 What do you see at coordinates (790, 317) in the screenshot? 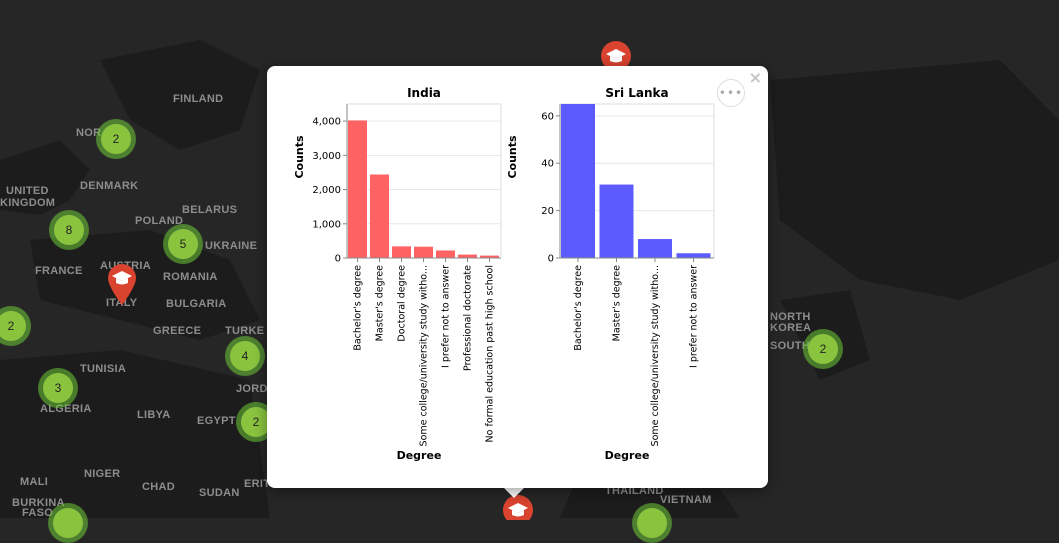
I see `map-label: NORTH` at bounding box center [790, 317].